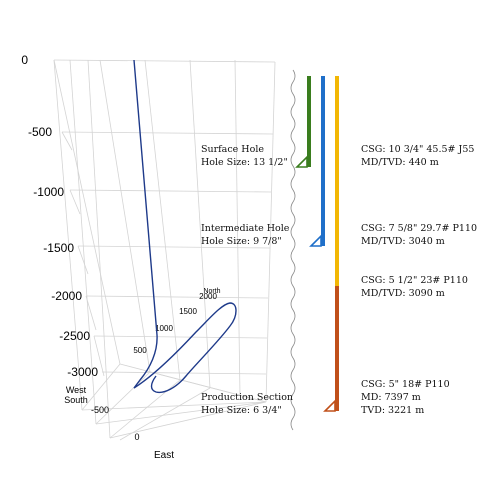  I want to click on liner-spec: CSG: 5" 18# P110, so click(405, 384).